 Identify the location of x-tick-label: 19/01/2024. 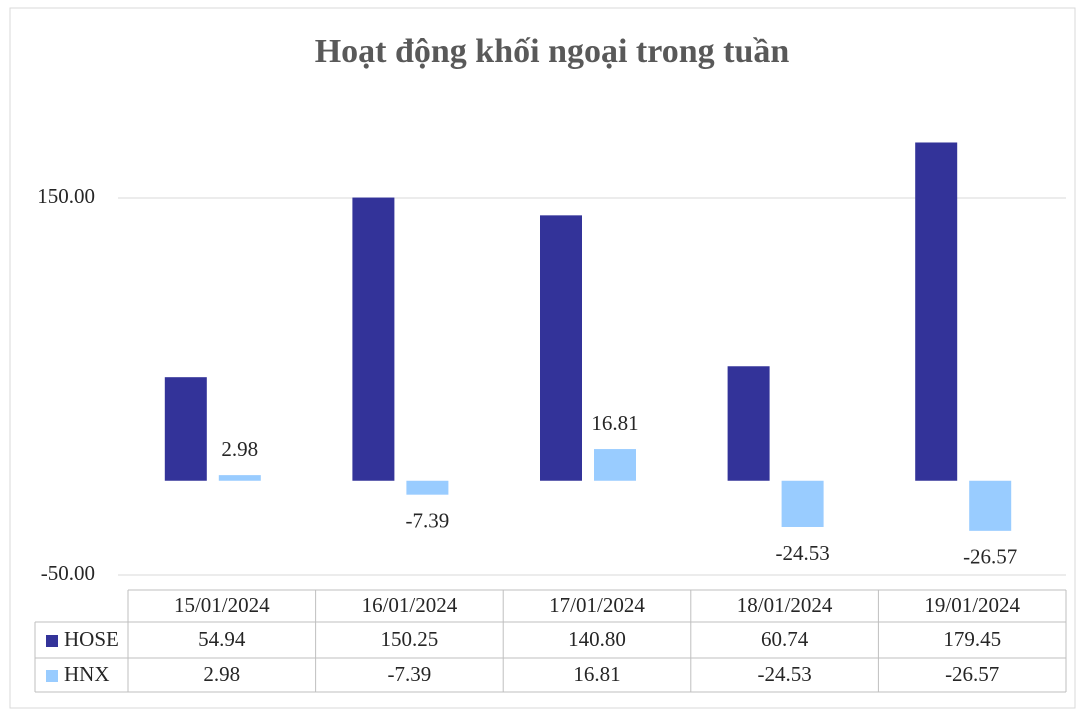
(972, 605).